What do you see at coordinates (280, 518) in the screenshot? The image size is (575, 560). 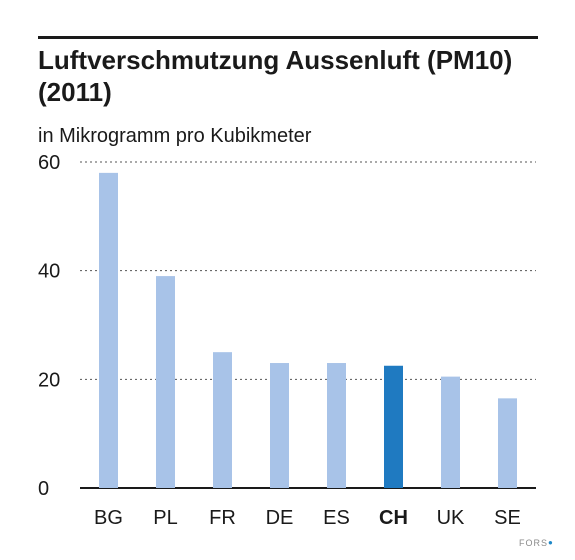 I see `x-tick-label-de: DE` at bounding box center [280, 518].